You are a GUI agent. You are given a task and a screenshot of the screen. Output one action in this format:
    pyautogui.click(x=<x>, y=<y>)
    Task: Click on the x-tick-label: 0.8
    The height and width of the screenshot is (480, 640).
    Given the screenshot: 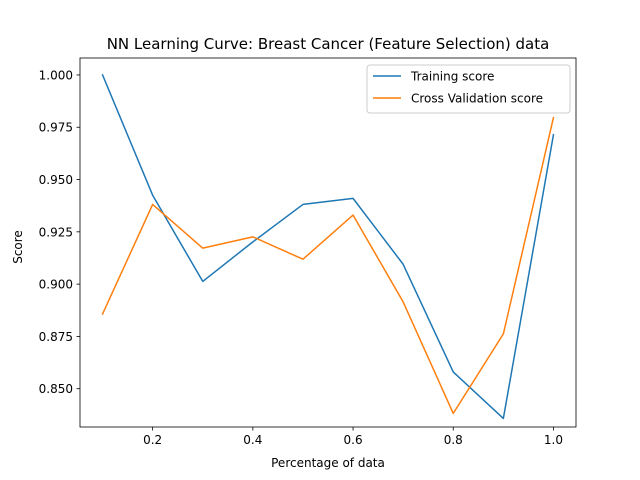 What is the action you would take?
    pyautogui.click(x=453, y=440)
    